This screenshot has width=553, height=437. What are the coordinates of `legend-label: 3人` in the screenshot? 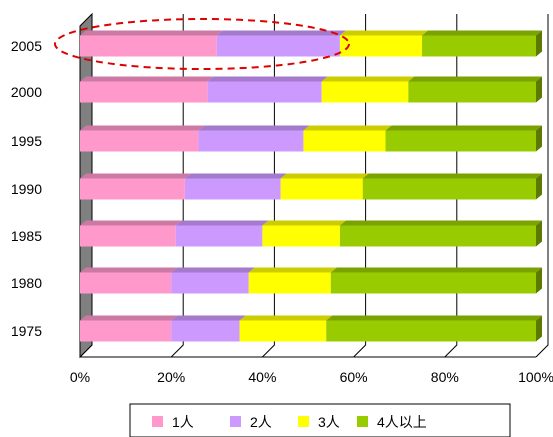 It's located at (329, 422).